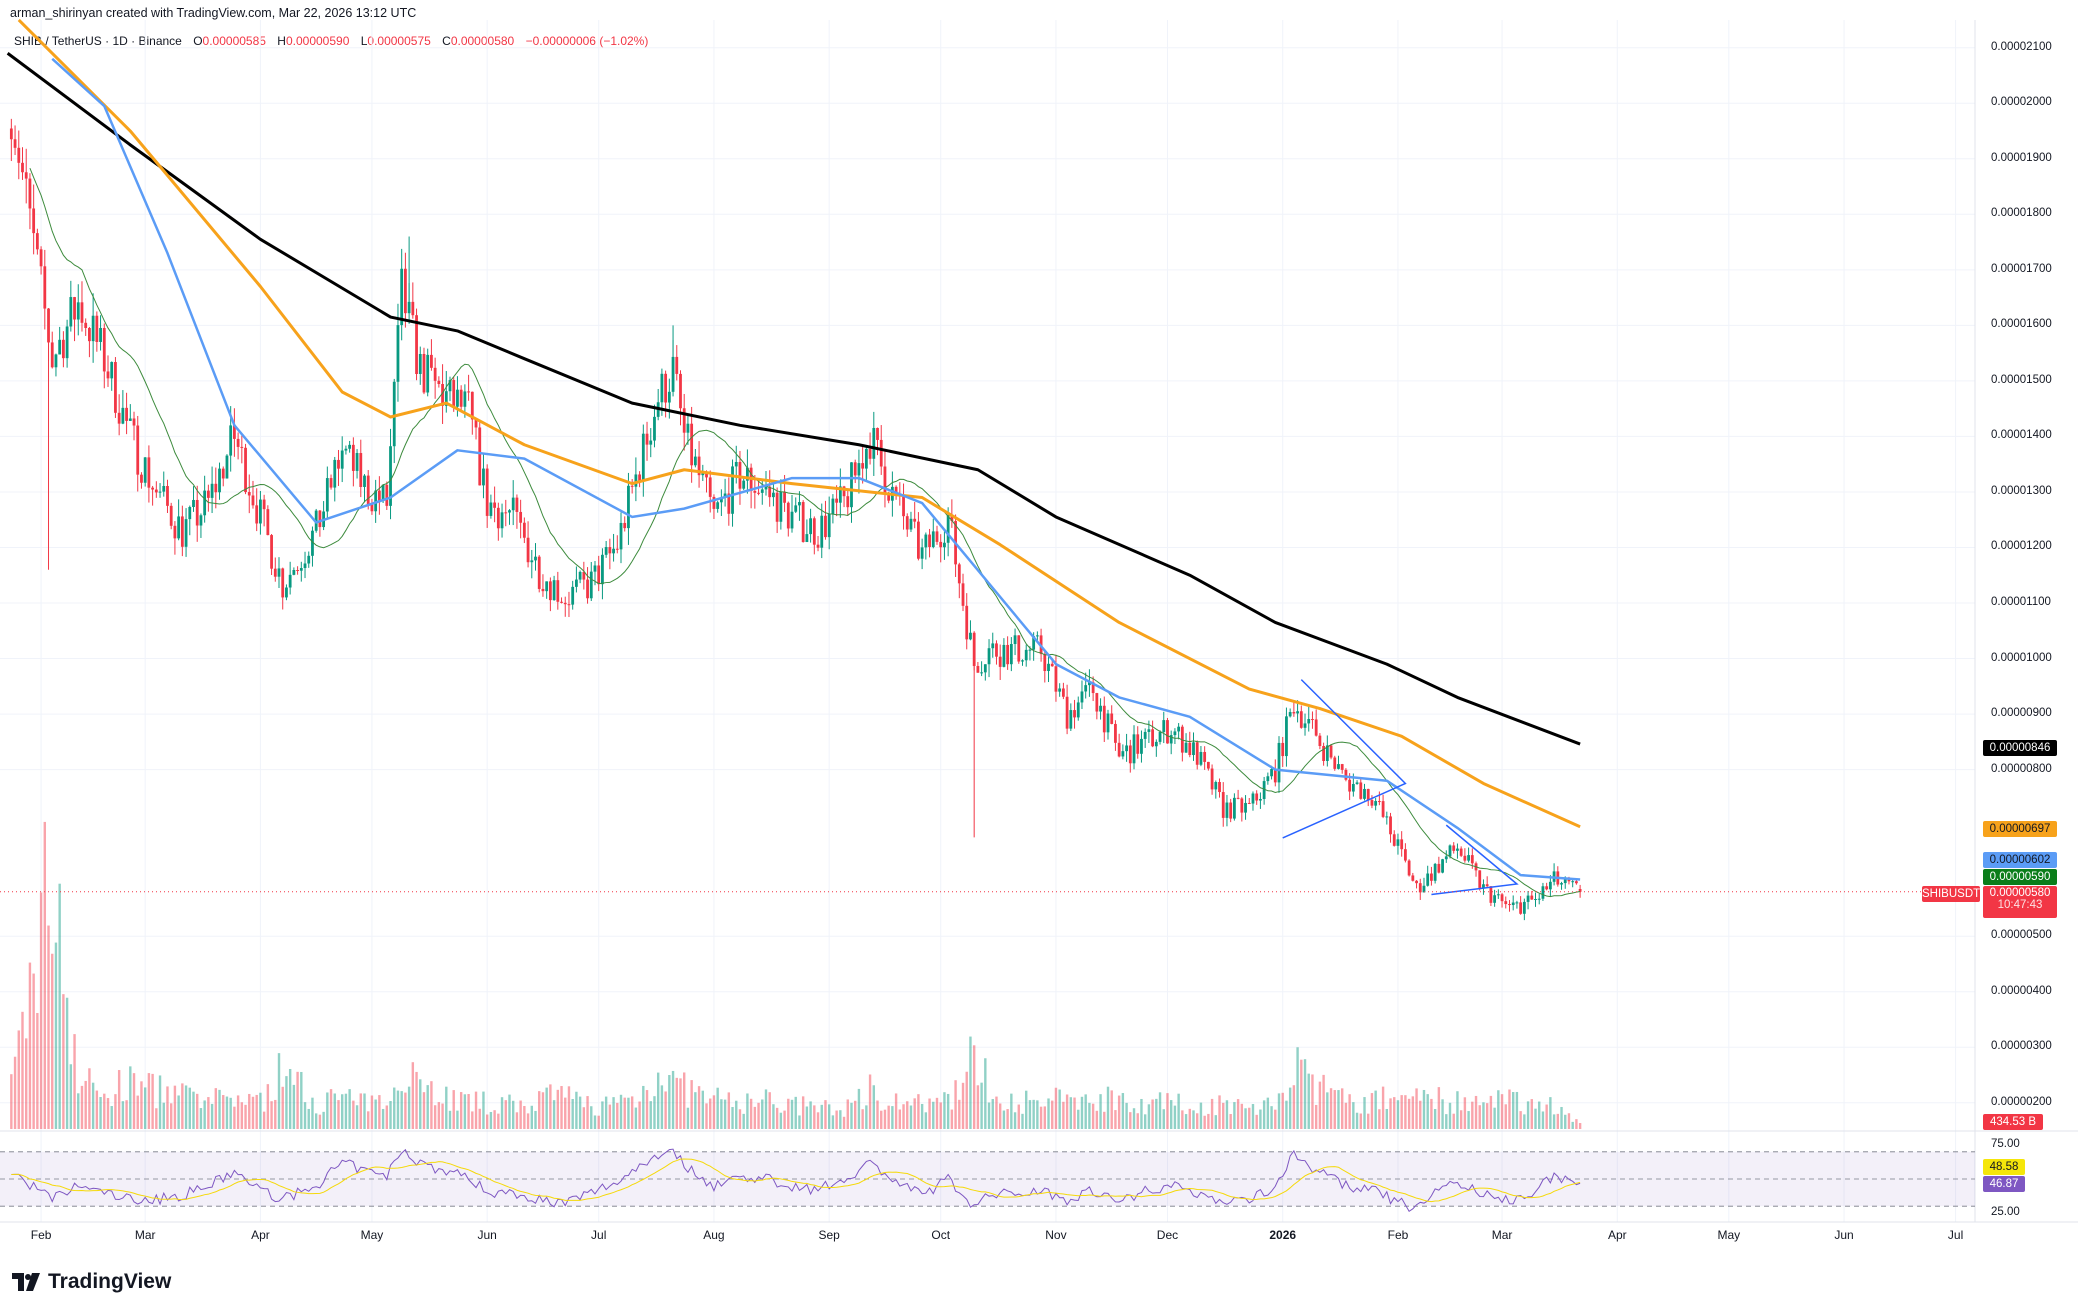 This screenshot has height=1311, width=2078. Describe the element at coordinates (987, 1179) in the screenshot. I see `rsi-band` at that location.